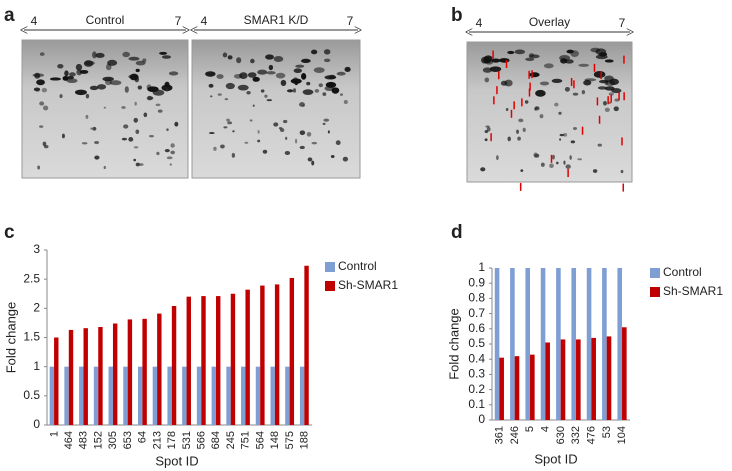 The height and width of the screenshot is (471, 732). What do you see at coordinates (515, 435) in the screenshot?
I see `x-tick-label: 246` at bounding box center [515, 435].